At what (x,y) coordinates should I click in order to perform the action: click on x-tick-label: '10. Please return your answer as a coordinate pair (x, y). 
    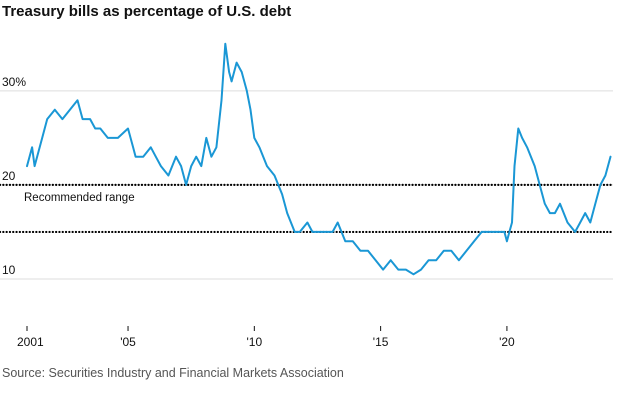
    Looking at the image, I should click on (255, 342).